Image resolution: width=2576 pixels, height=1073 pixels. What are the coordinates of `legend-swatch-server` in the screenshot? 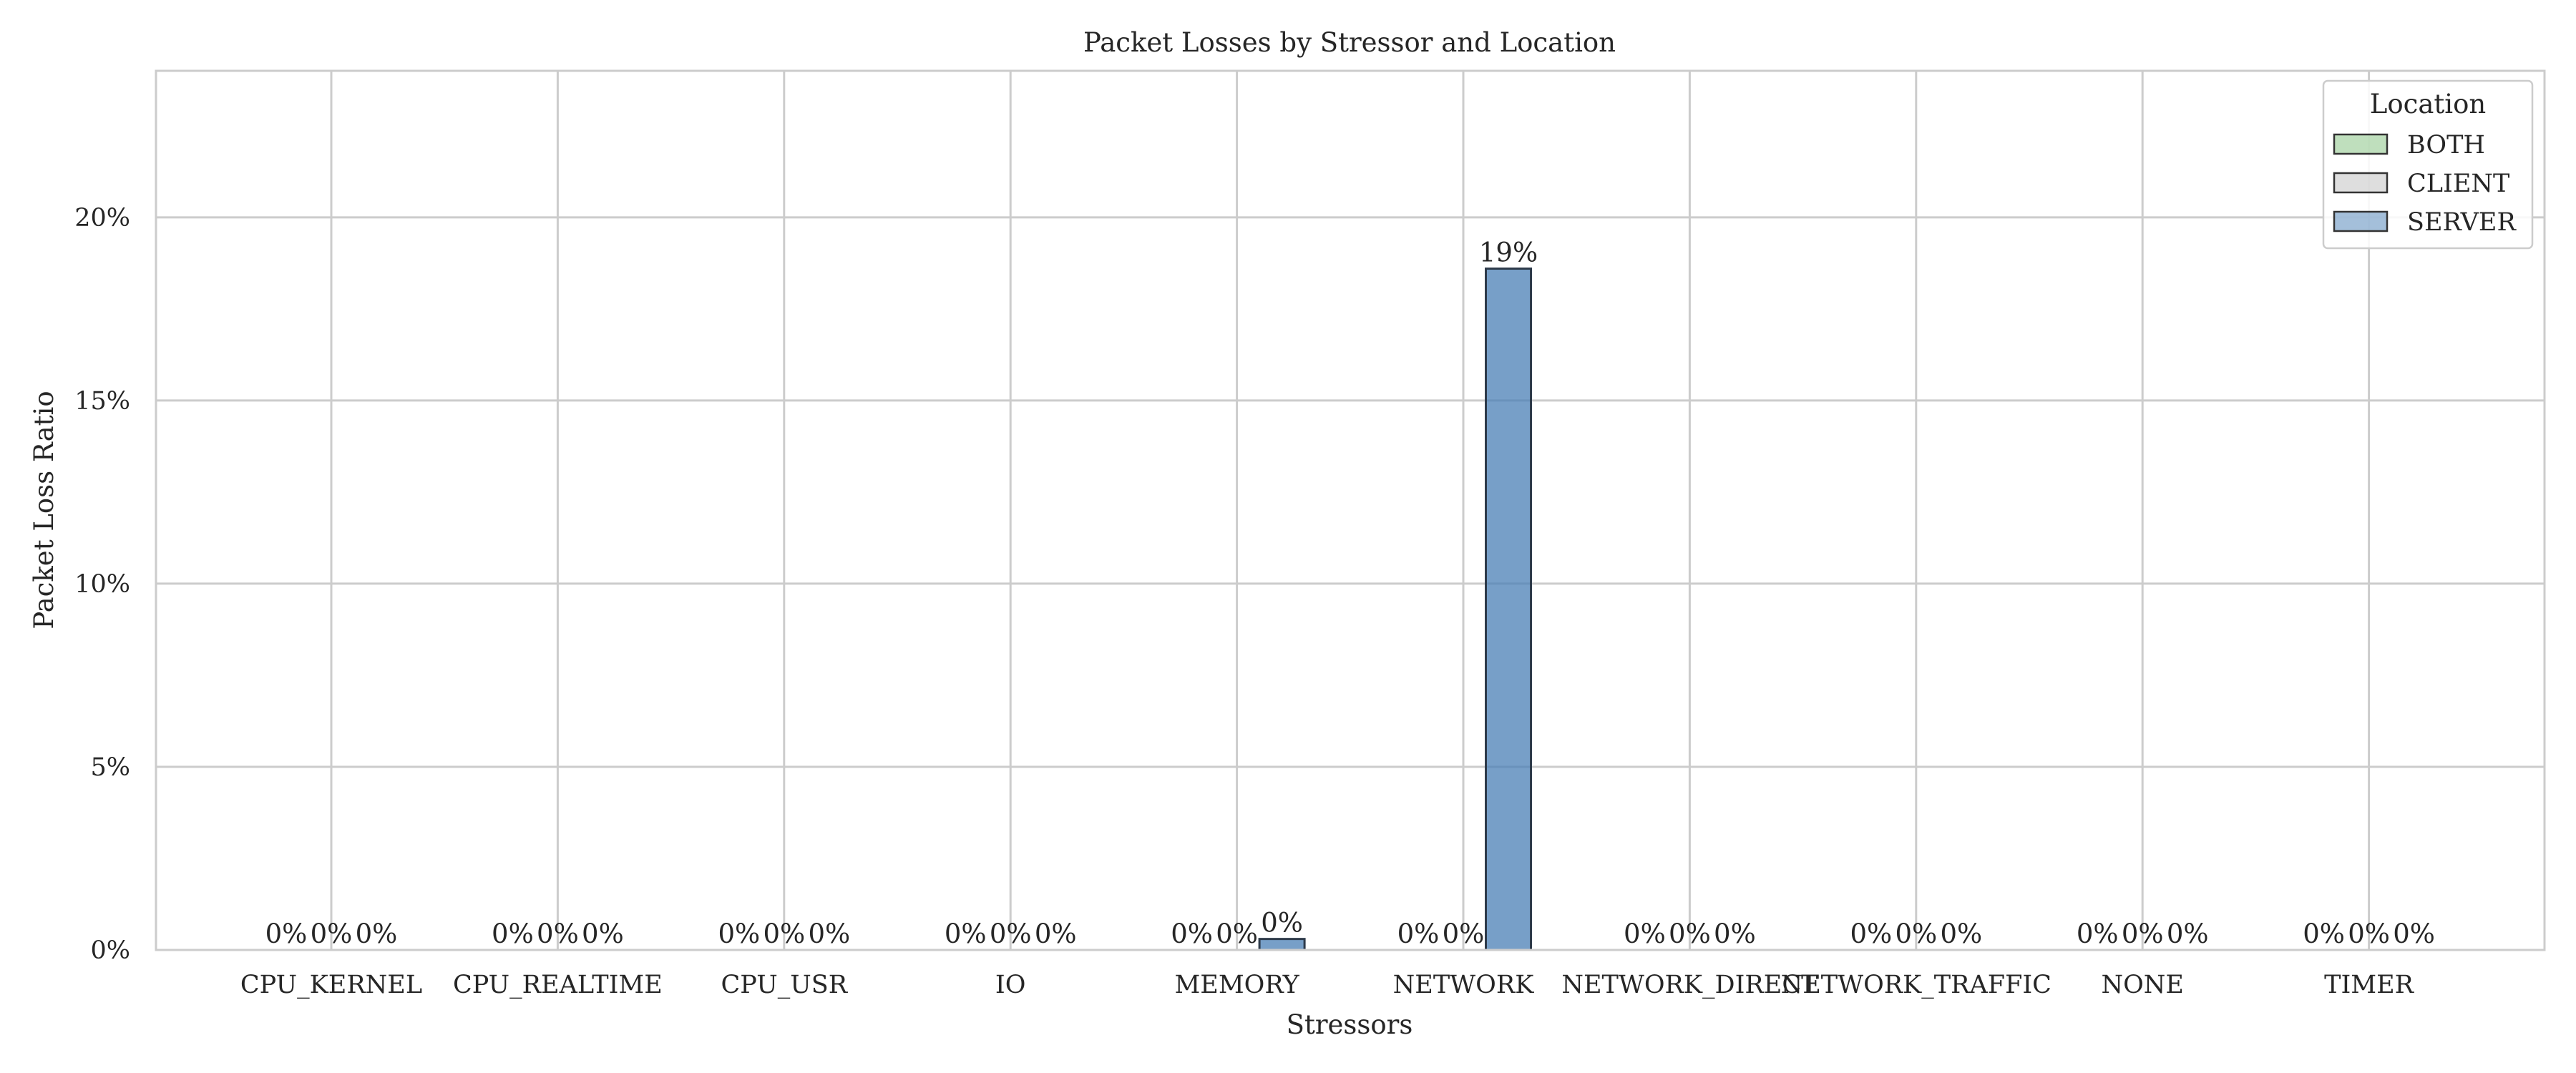 It's located at (2361, 221).